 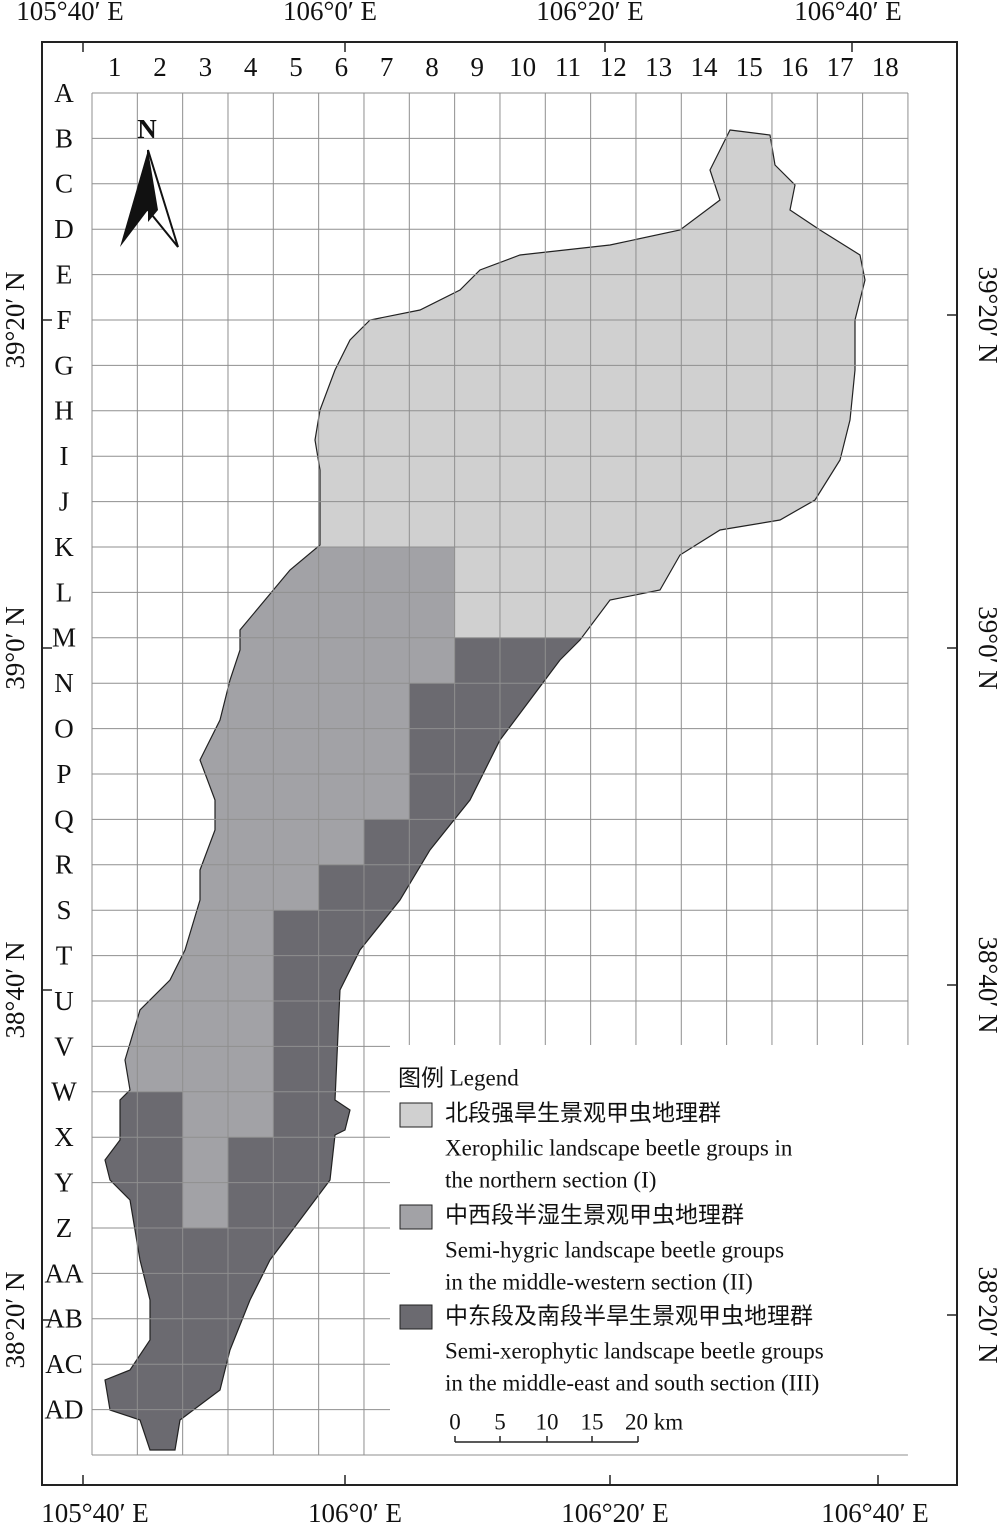 What do you see at coordinates (63, 910) in the screenshot?
I see `row-label: S` at bounding box center [63, 910].